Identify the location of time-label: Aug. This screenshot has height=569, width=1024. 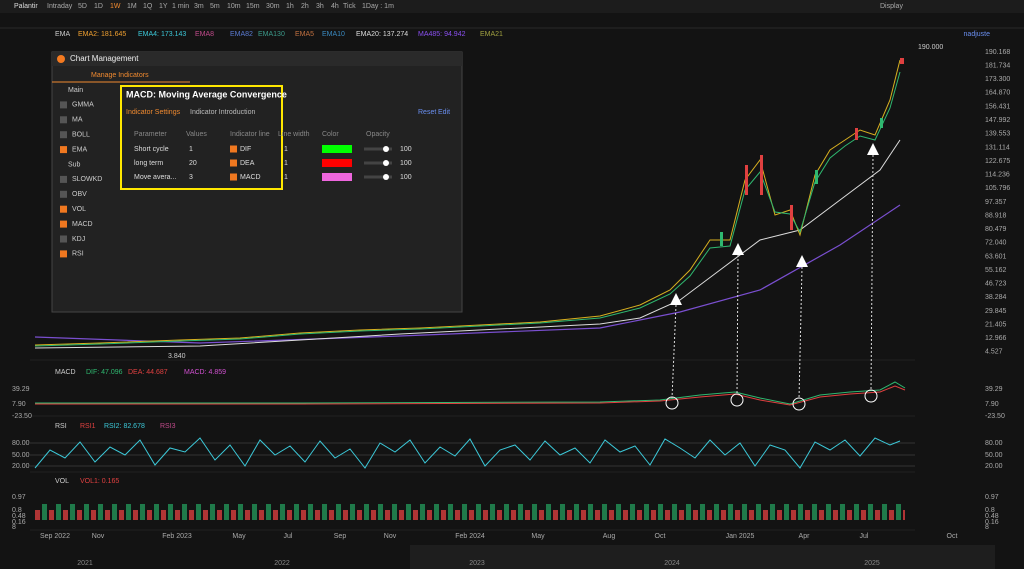
(609, 536).